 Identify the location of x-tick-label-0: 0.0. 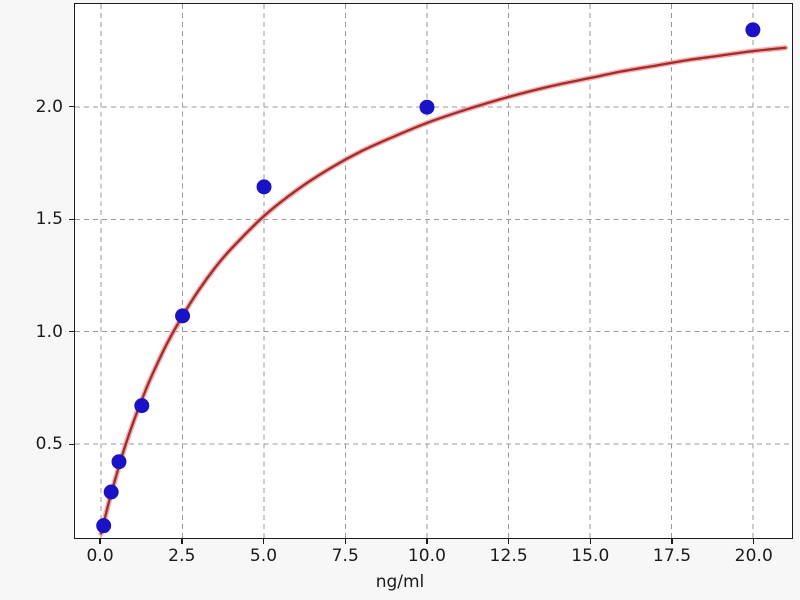
(100, 556).